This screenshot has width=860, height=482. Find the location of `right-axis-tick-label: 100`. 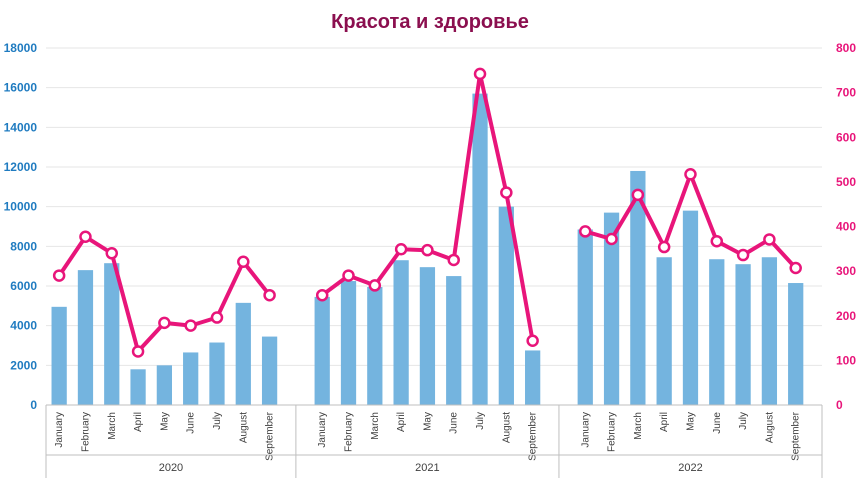

right-axis-tick-label: 100 is located at coordinates (846, 360).